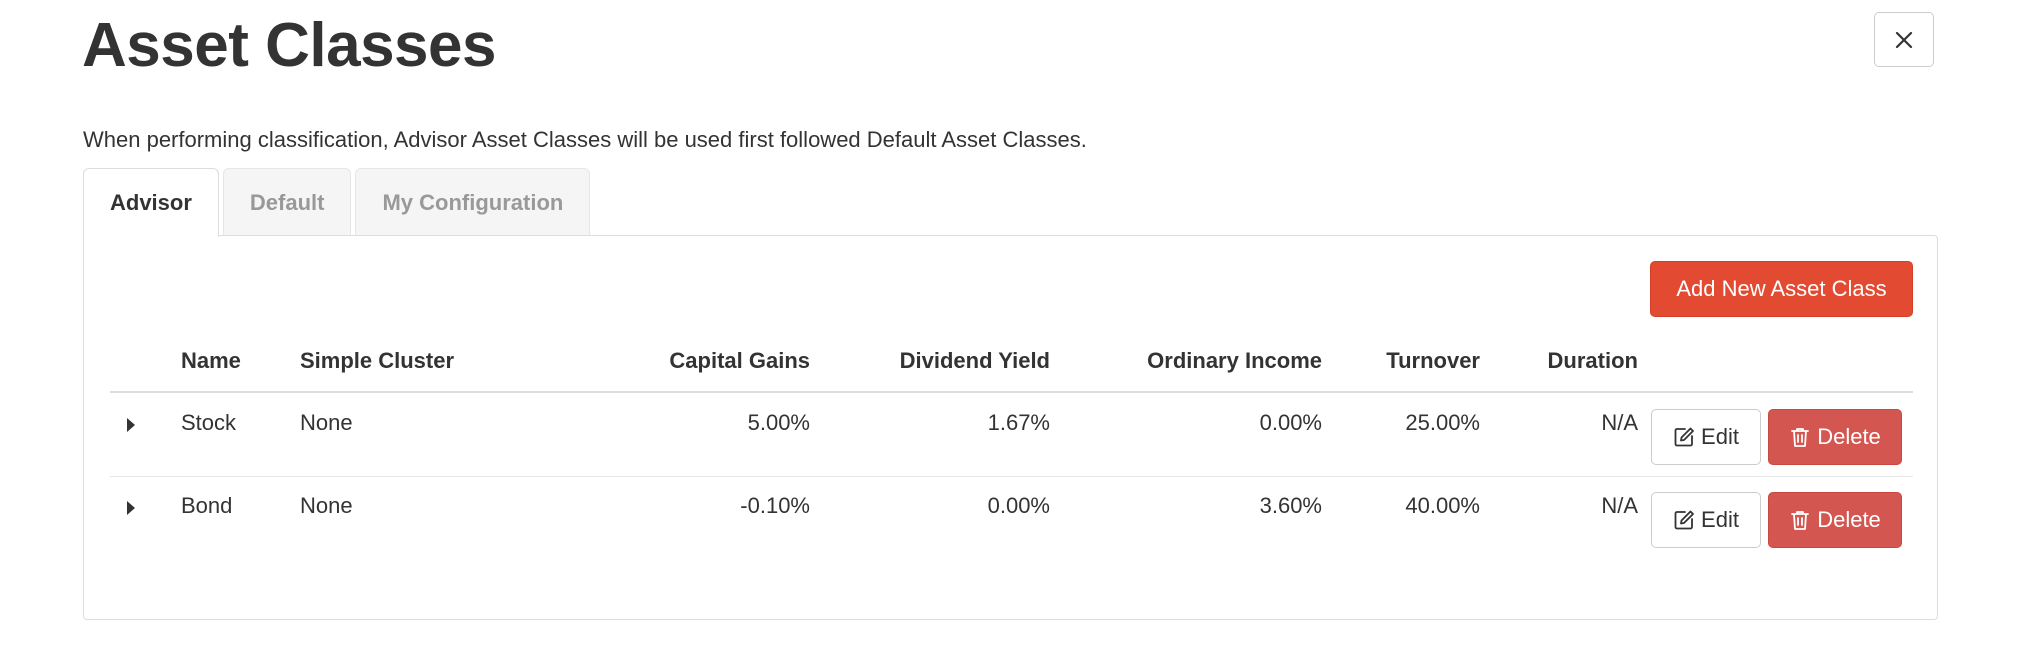  Describe the element at coordinates (1290, 422) in the screenshot. I see `cell-ordinary-income: 0.00%` at that location.